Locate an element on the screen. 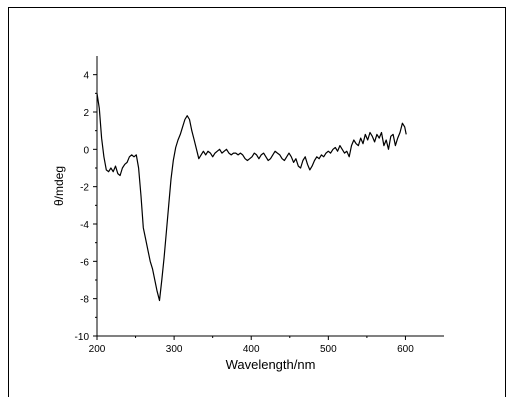  y-axis-label: θ/mdeg is located at coordinates (59, 186).